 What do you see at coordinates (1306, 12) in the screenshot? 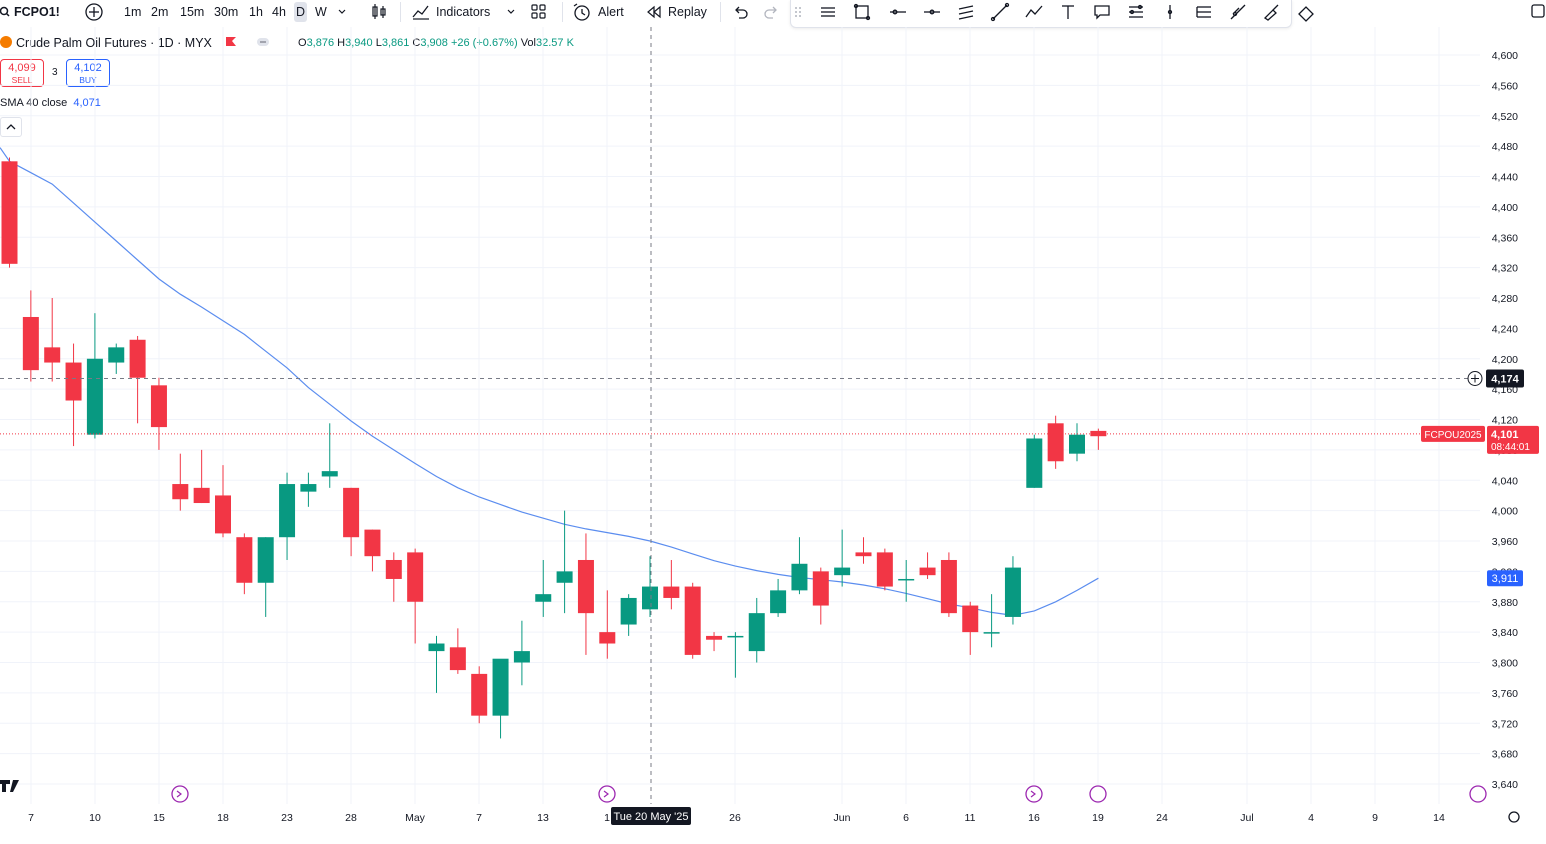
I see `eraser-icon` at bounding box center [1306, 12].